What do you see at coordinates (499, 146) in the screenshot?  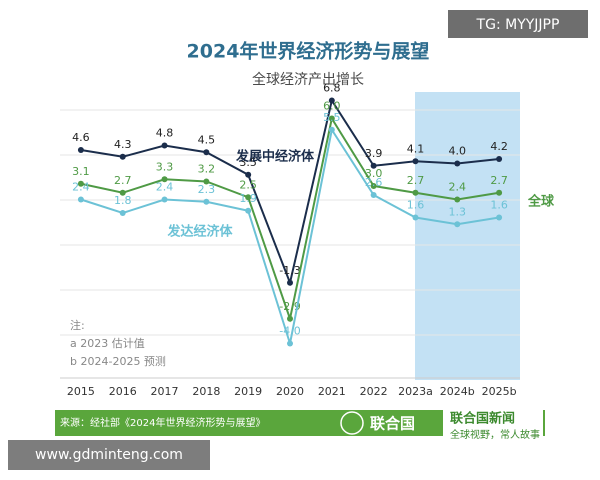 I see `value-label: 4.2` at bounding box center [499, 146].